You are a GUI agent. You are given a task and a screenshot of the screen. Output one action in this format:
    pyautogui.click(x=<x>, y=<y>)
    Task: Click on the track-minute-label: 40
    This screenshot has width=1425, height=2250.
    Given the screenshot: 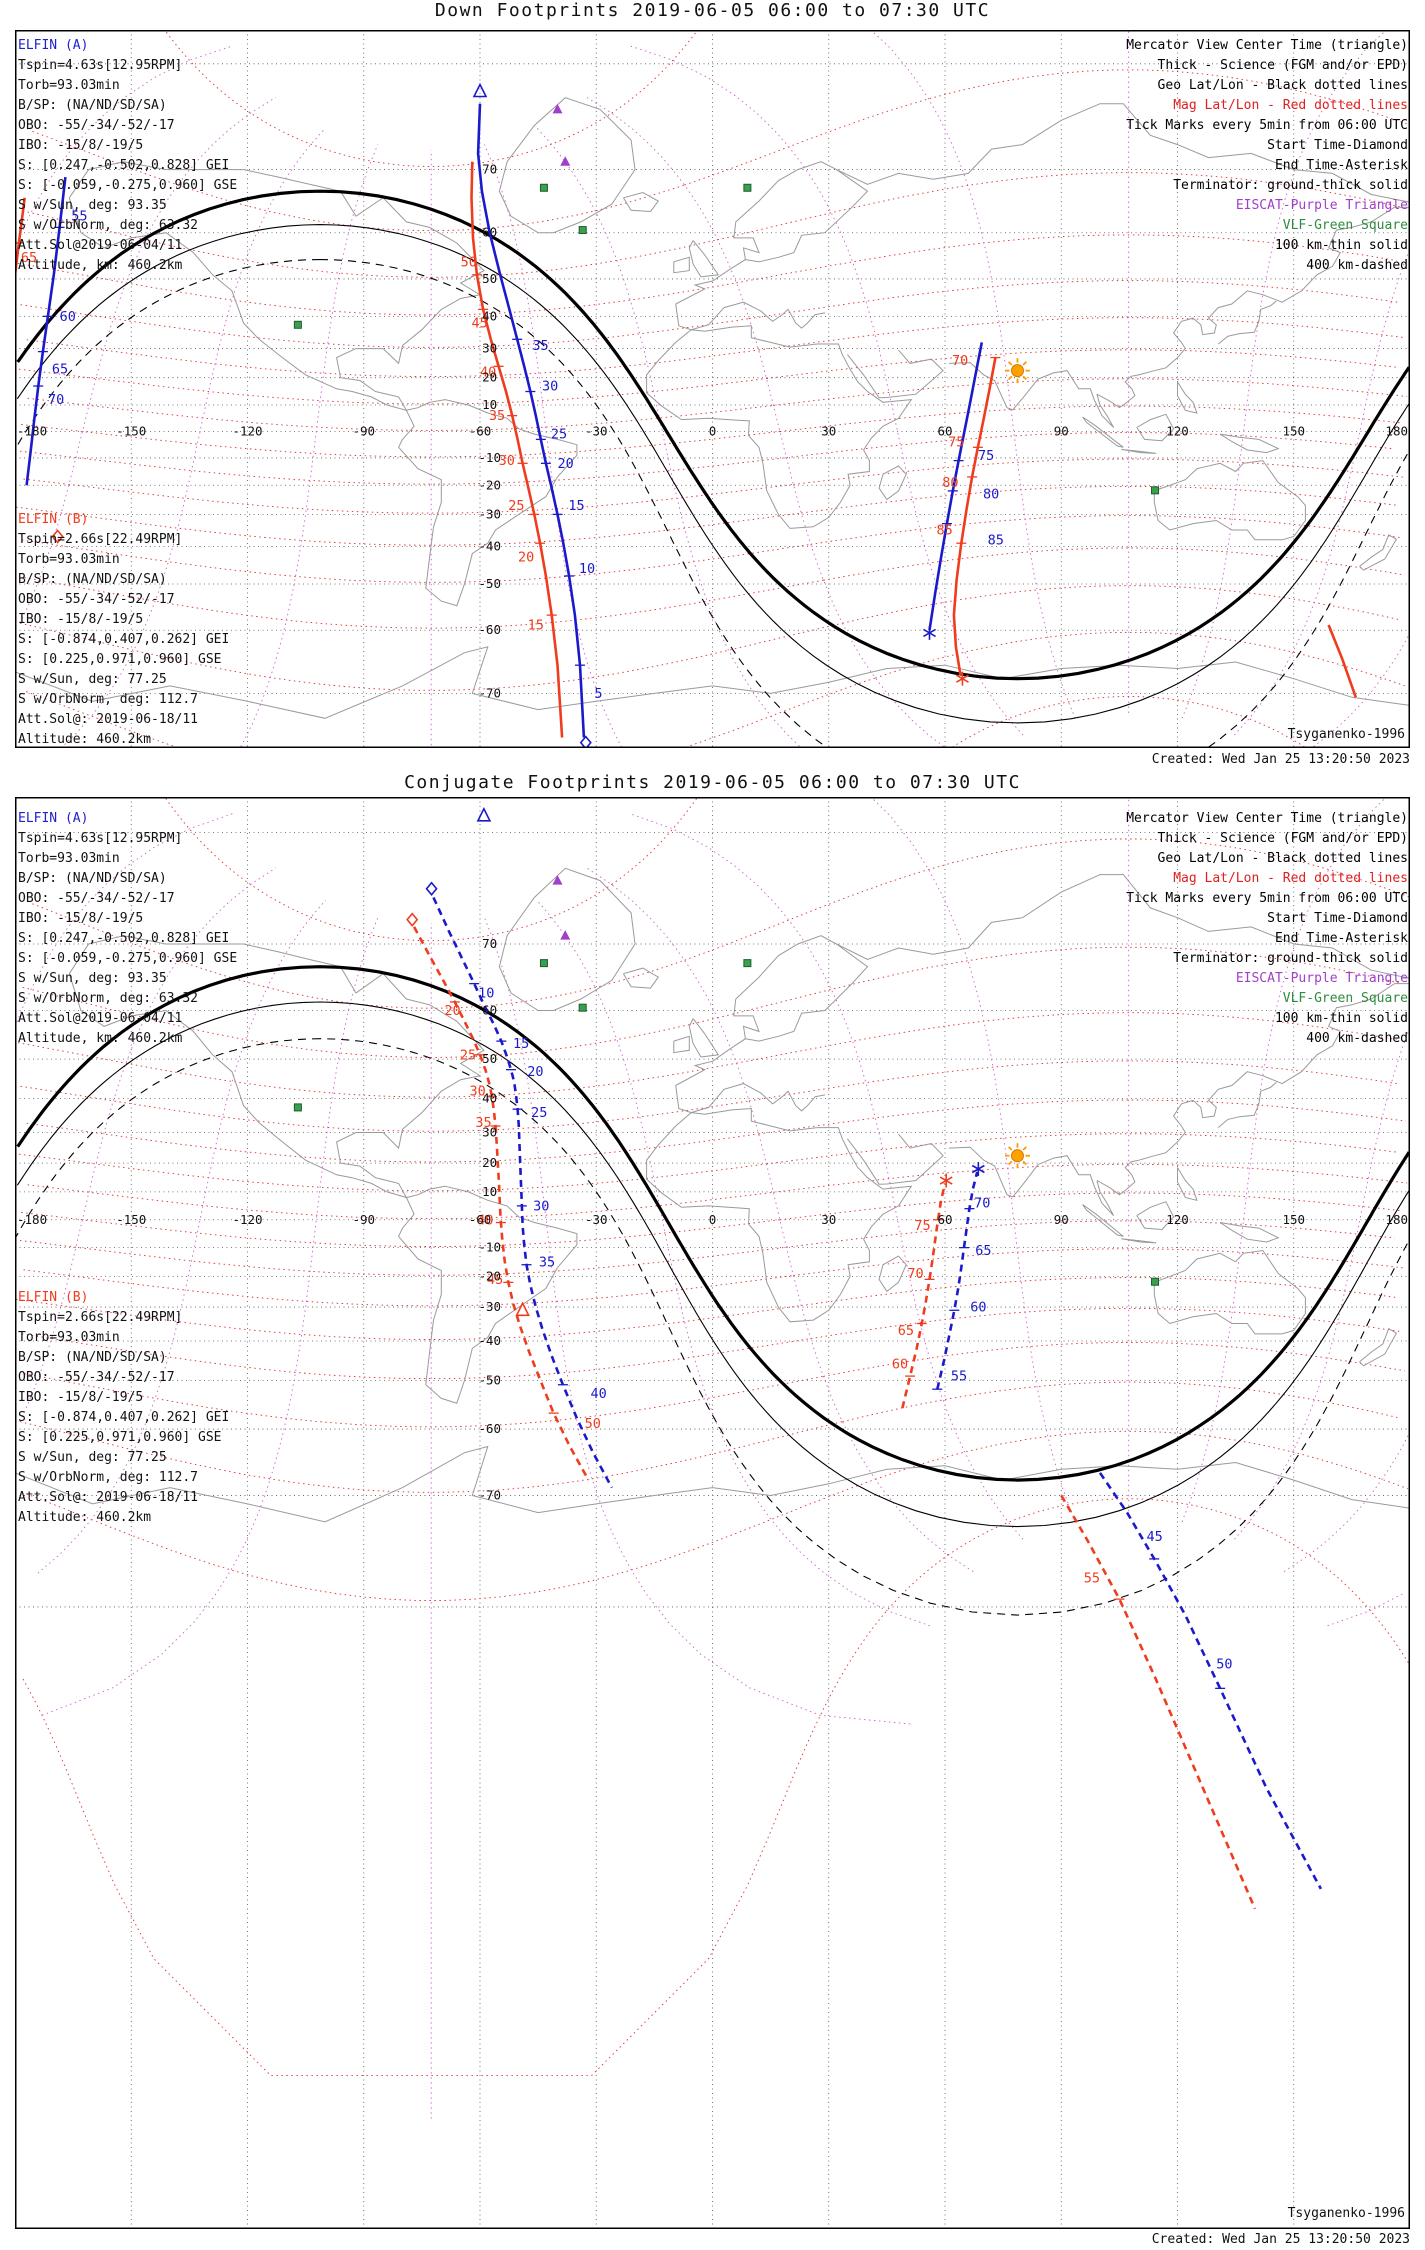 What is the action you would take?
    pyautogui.click(x=485, y=1220)
    